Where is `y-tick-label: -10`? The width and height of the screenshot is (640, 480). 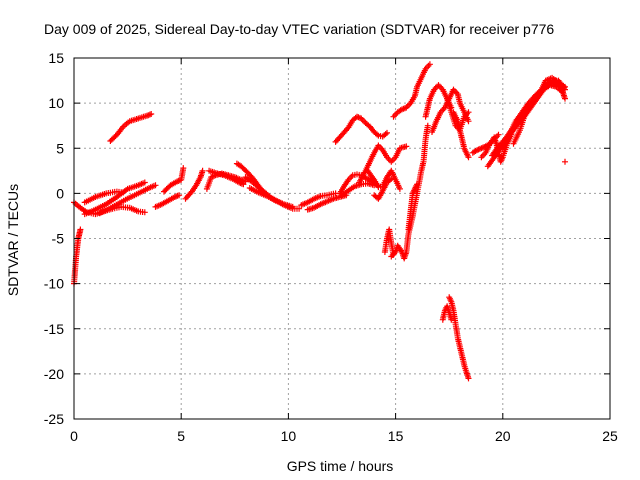
y-tick-label: -10 is located at coordinates (54, 284).